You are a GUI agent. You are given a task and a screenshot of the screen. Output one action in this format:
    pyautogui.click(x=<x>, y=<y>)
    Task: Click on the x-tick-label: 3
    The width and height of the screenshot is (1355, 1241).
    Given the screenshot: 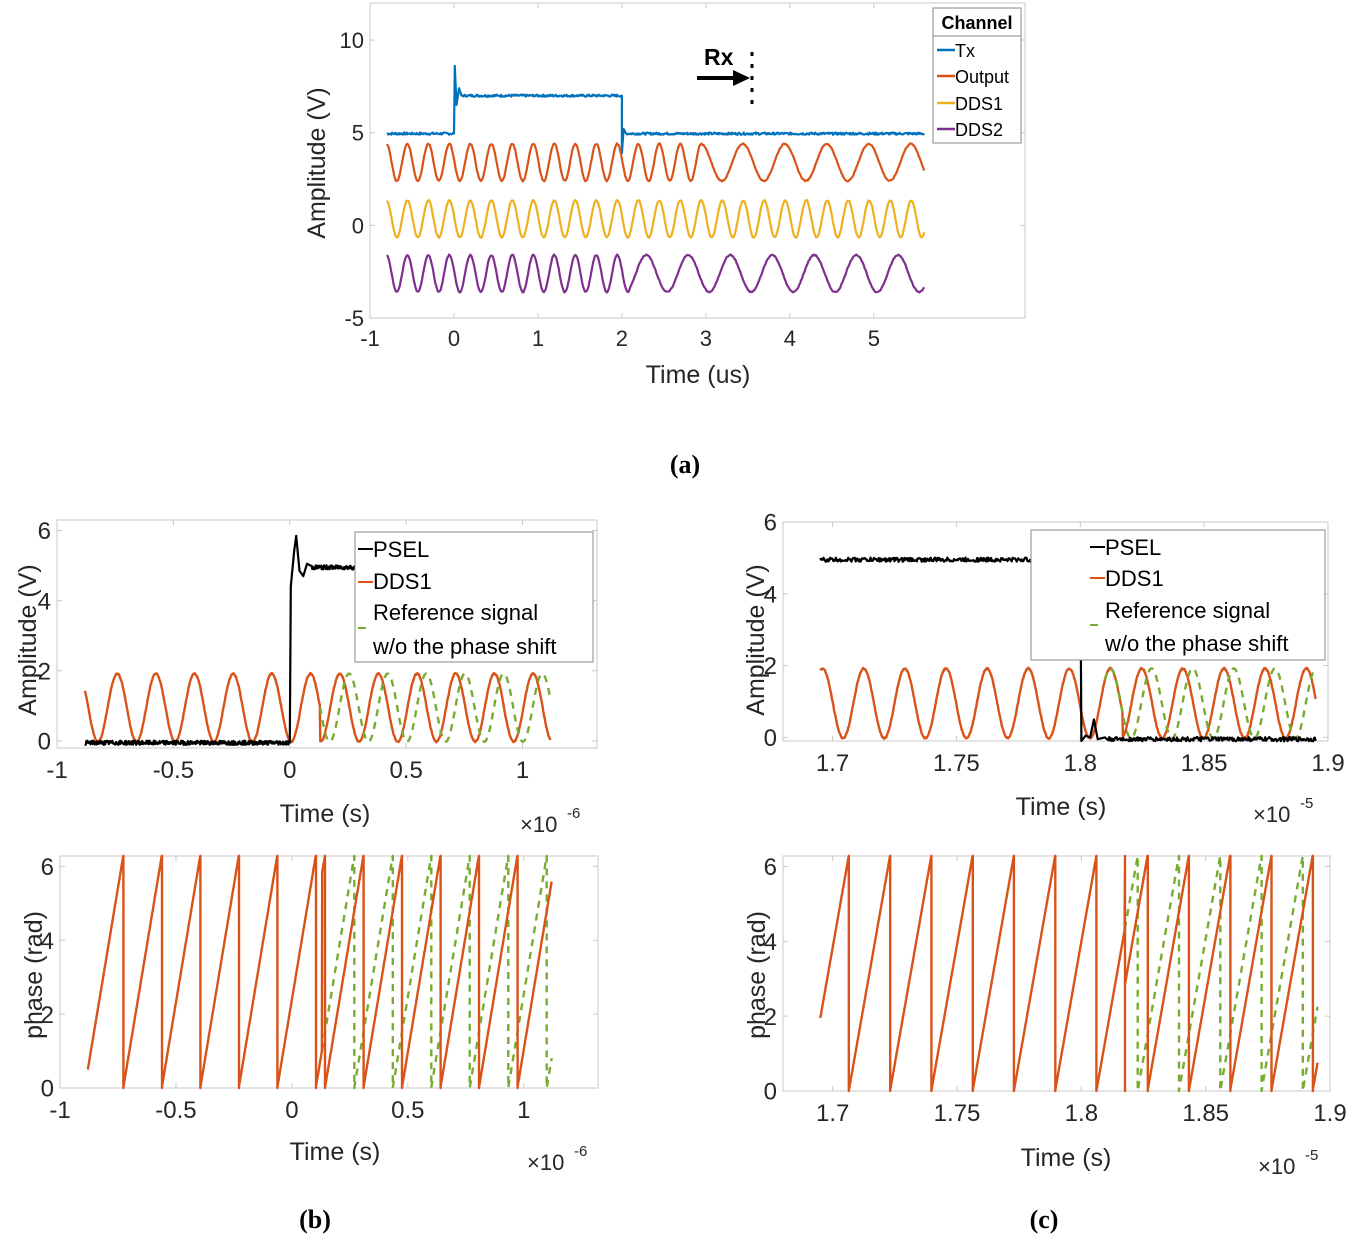 What is the action you would take?
    pyautogui.click(x=706, y=338)
    